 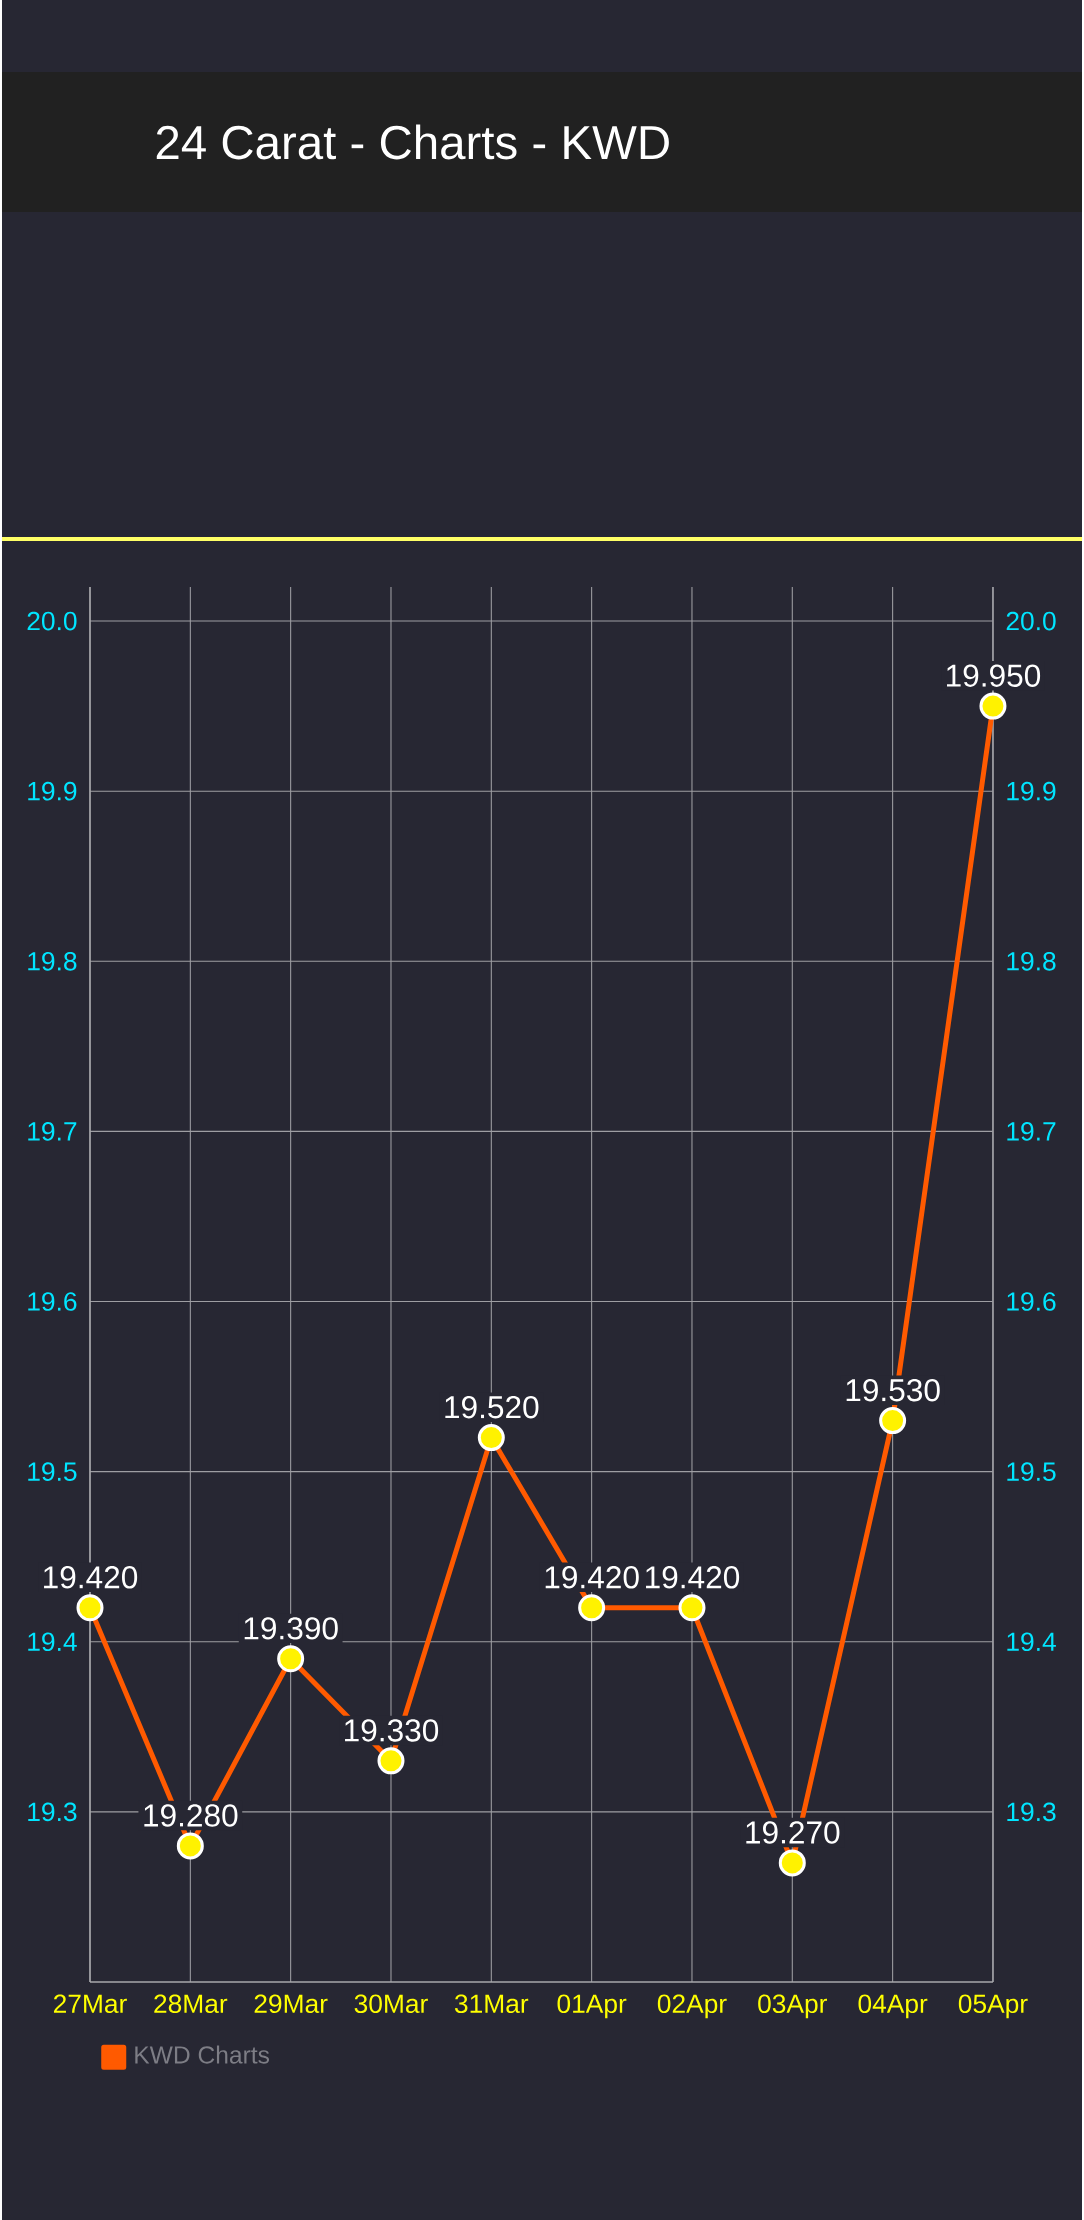 I want to click on x-tick-label: 29Mar, so click(x=291, y=2004).